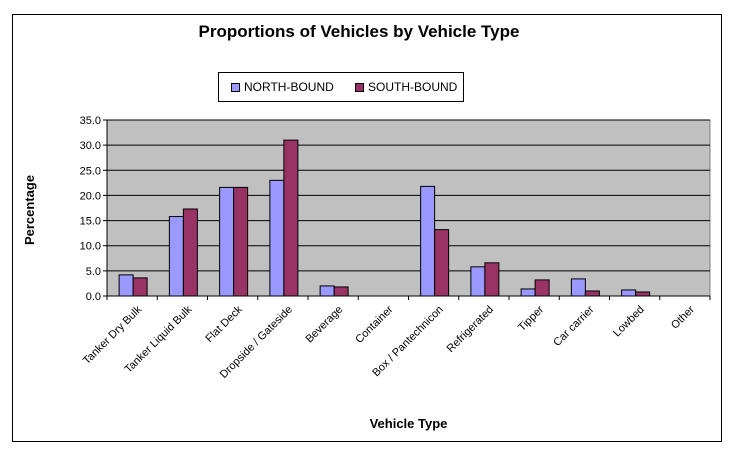  I want to click on x-tick-label: Car carrier, so click(573, 325).